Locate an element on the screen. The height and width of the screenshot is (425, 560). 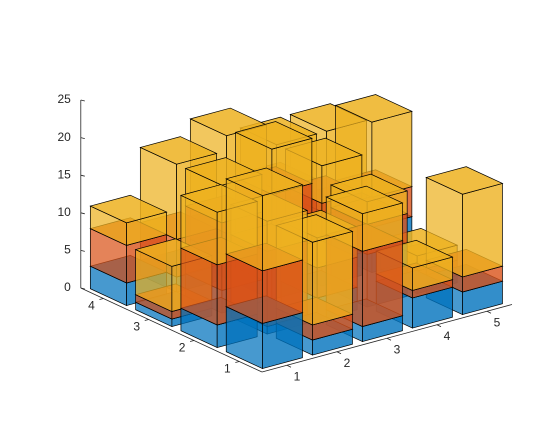
x-tick-label: 3 is located at coordinates (397, 349).